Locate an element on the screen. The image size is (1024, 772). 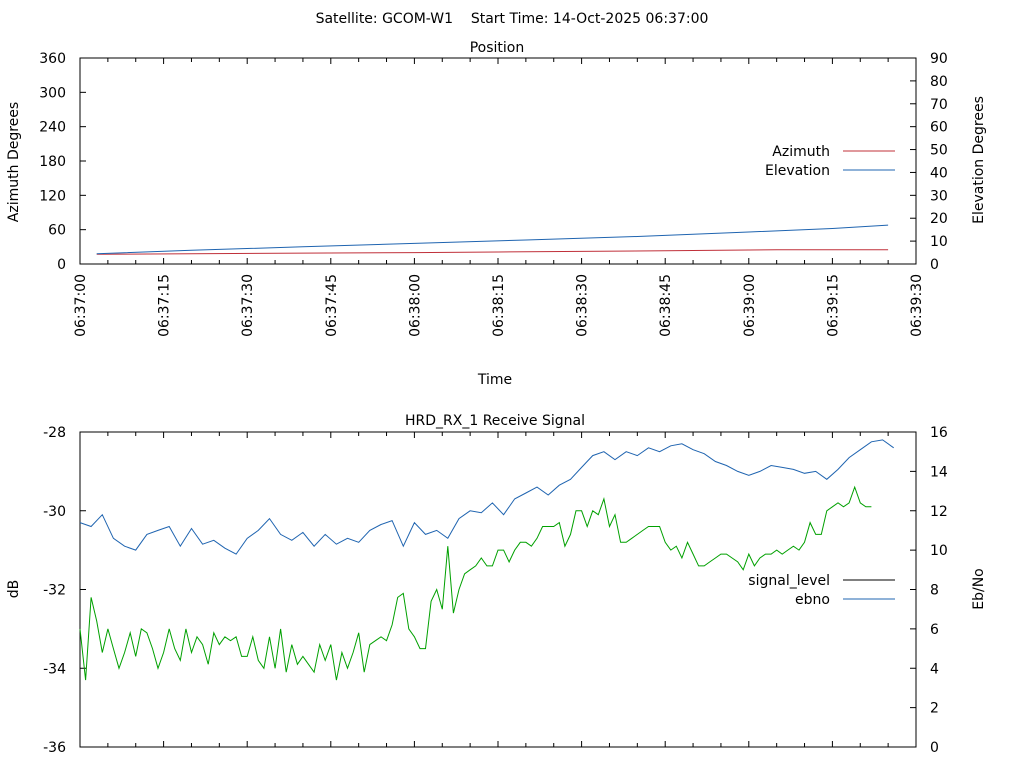
signal-legend-label: signal_level is located at coordinates (789, 581).